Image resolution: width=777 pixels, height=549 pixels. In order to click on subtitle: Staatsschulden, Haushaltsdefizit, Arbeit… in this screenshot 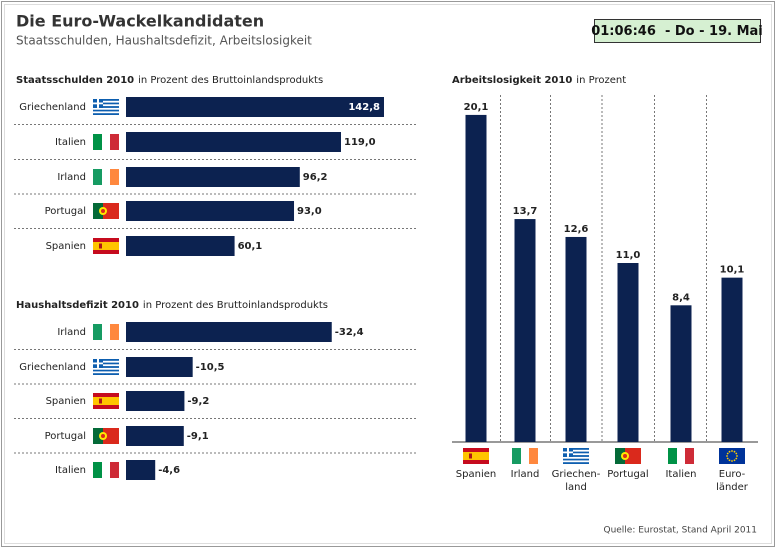, I will do `click(164, 41)`.